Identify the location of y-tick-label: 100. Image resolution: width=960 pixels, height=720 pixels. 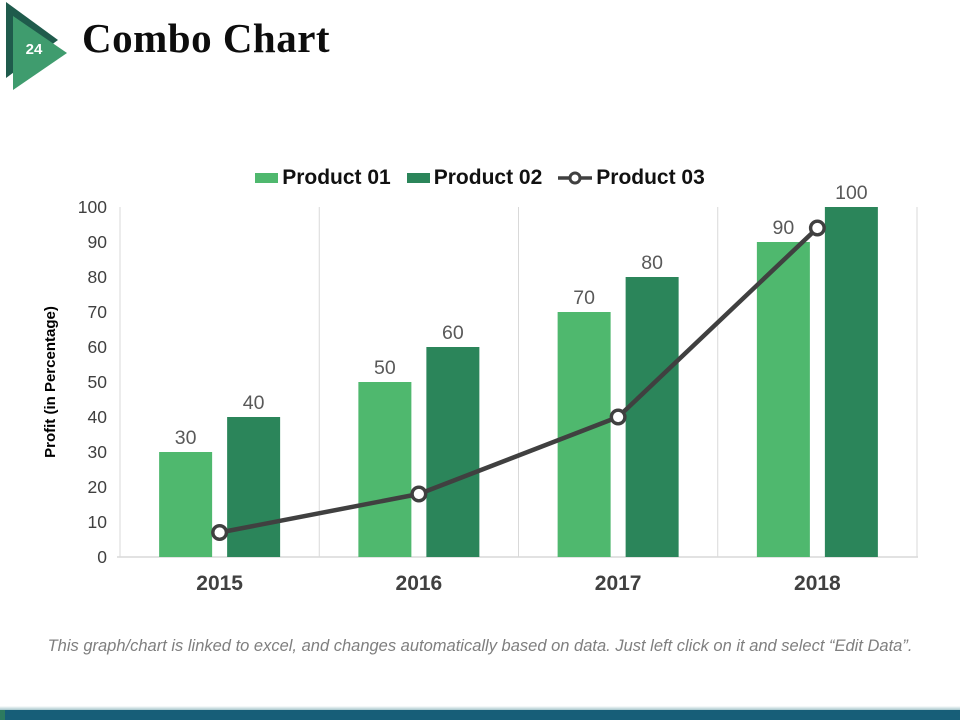
(92, 207).